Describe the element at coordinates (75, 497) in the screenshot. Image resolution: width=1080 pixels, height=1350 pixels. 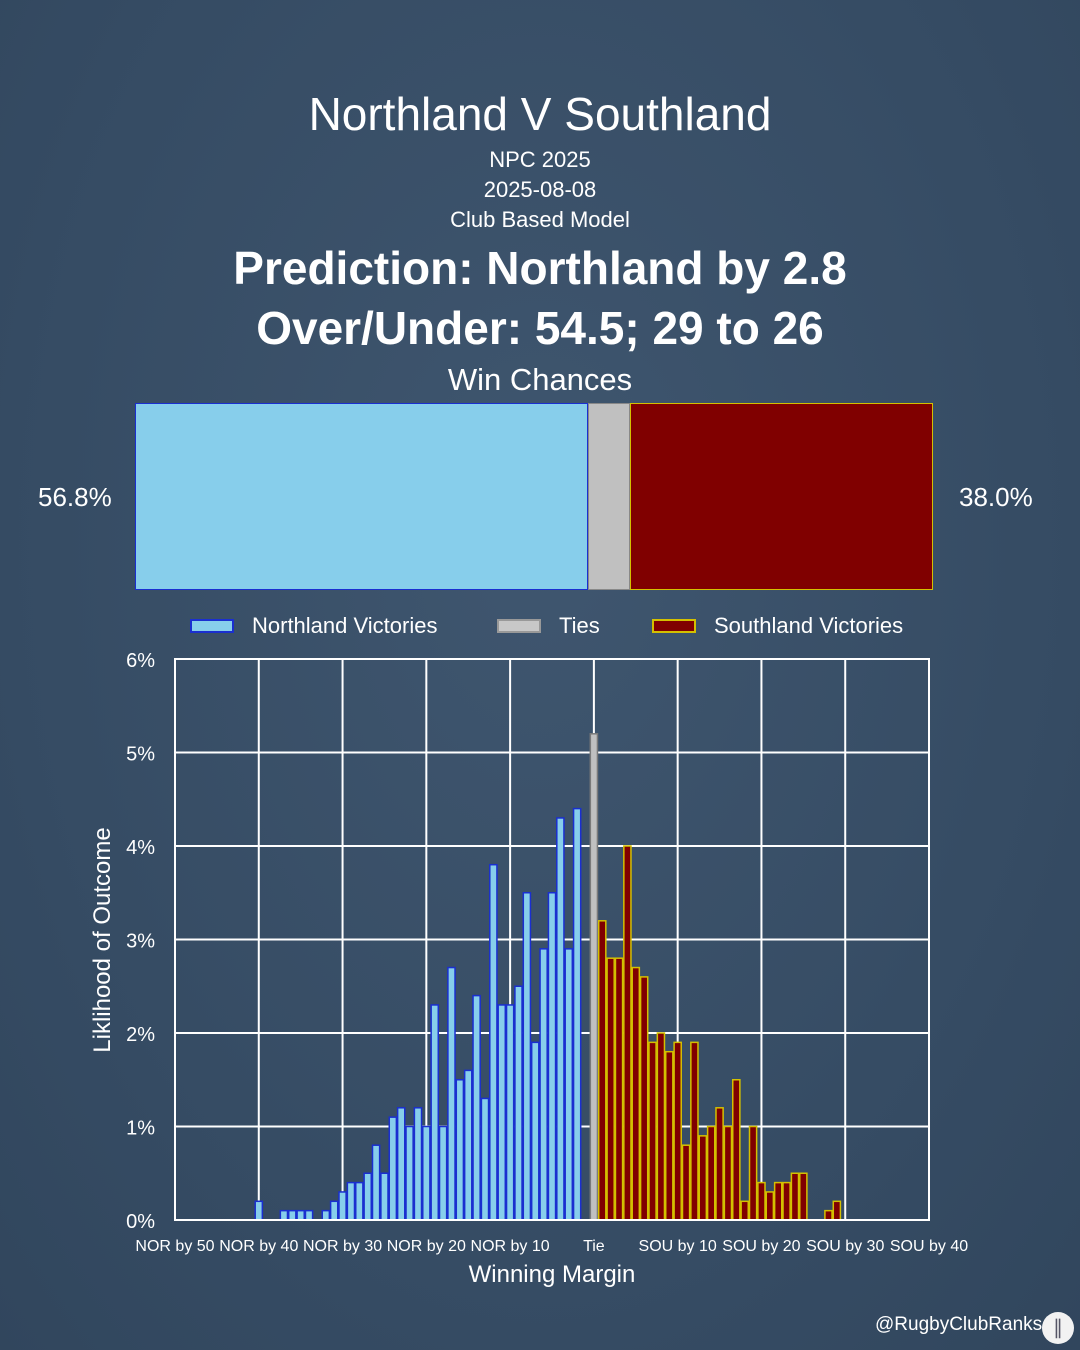
I see `home-win-percent: 56.8%` at that location.